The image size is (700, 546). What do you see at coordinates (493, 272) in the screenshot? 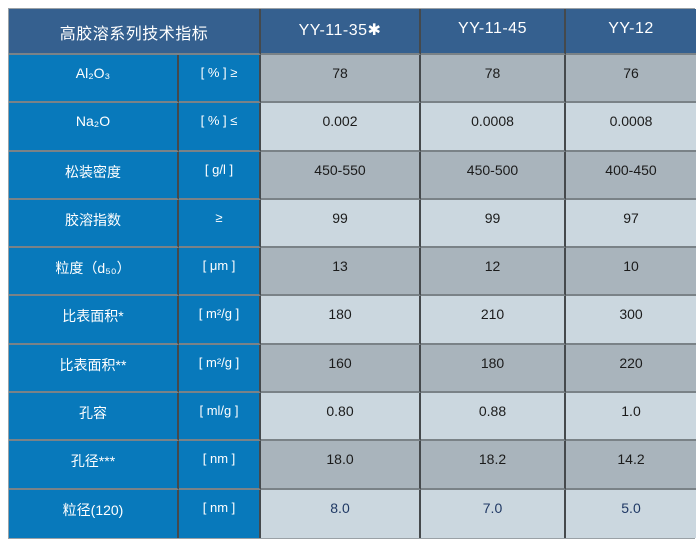
I see `cell-value: 12` at bounding box center [493, 272].